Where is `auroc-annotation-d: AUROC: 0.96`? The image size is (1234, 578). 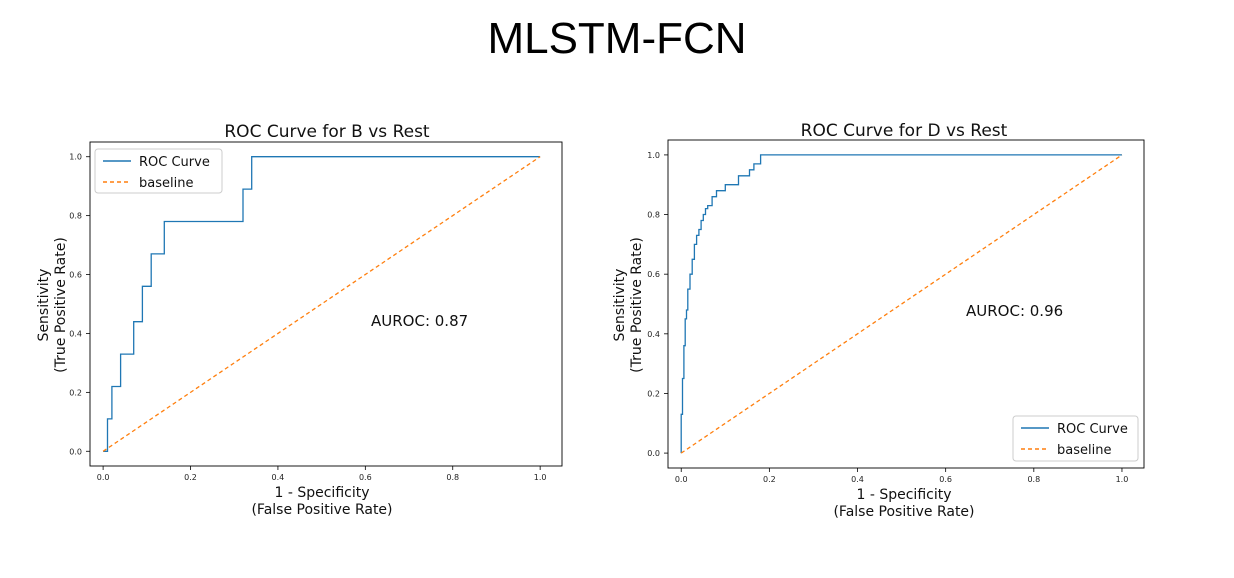
auroc-annotation-d: AUROC: 0.96 is located at coordinates (1015, 311).